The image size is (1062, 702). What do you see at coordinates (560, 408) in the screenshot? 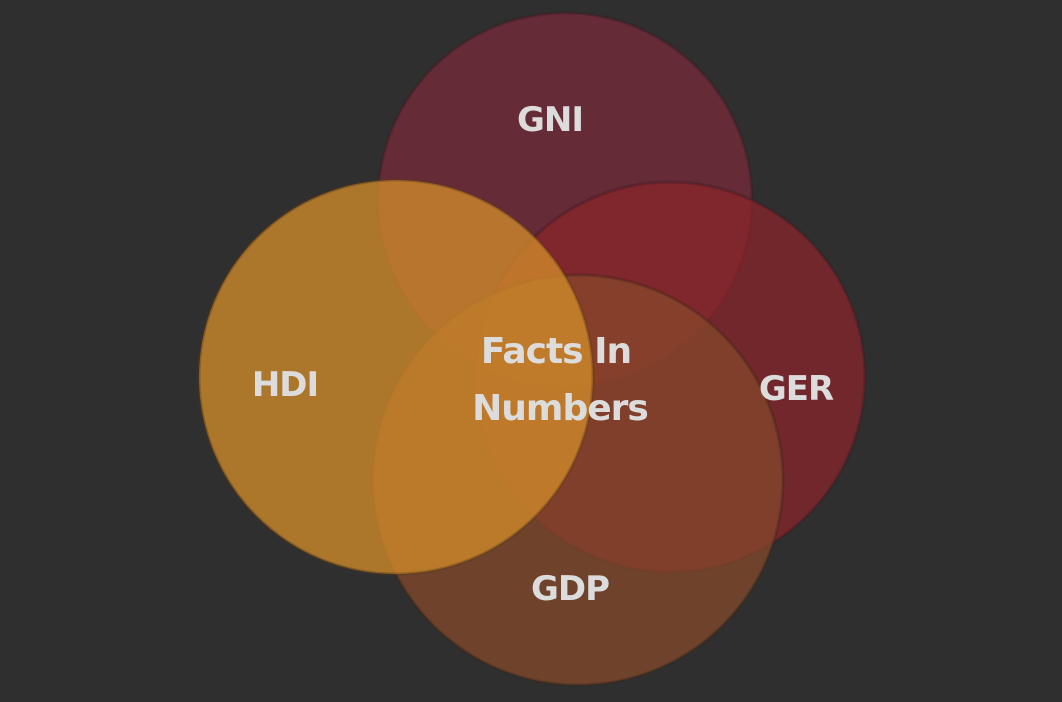
I see `center-label-line-2: Numbers` at bounding box center [560, 408].